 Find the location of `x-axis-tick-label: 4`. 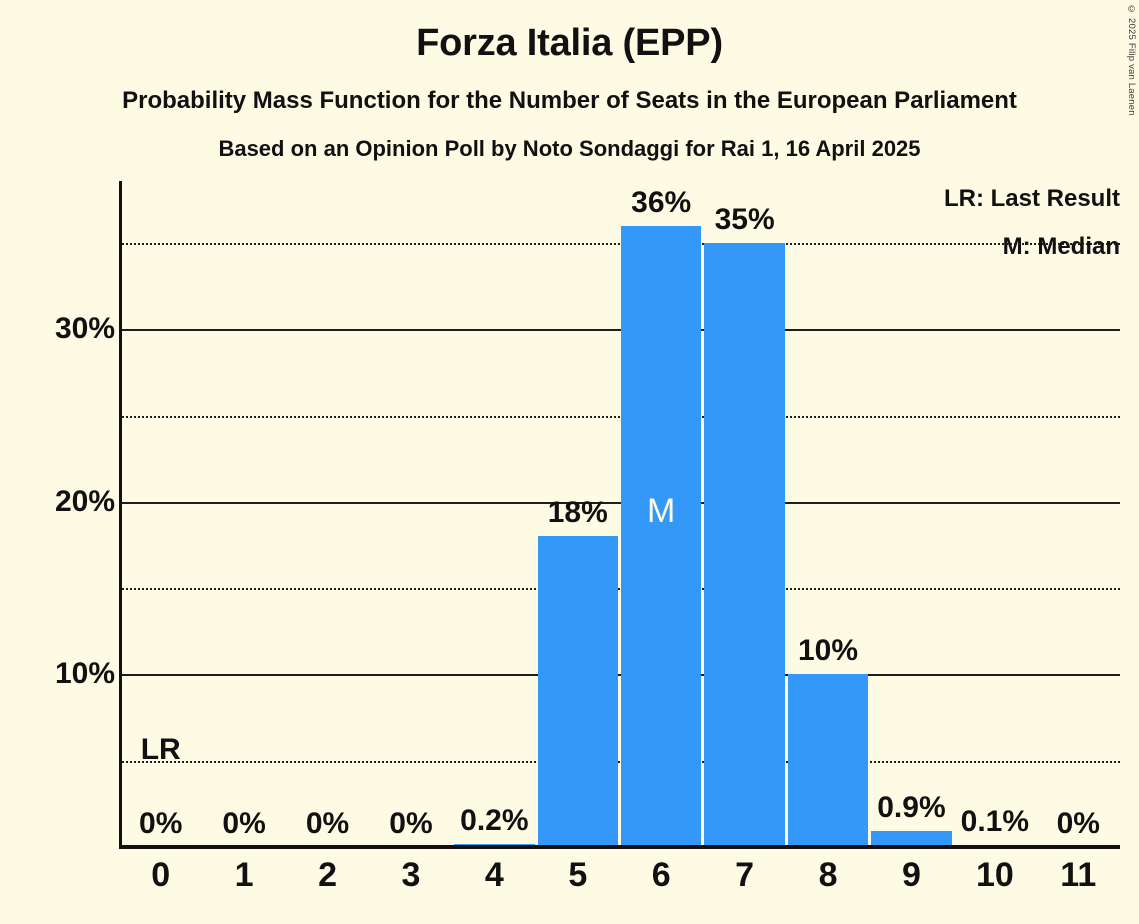

x-axis-tick-label: 4 is located at coordinates (494, 875).